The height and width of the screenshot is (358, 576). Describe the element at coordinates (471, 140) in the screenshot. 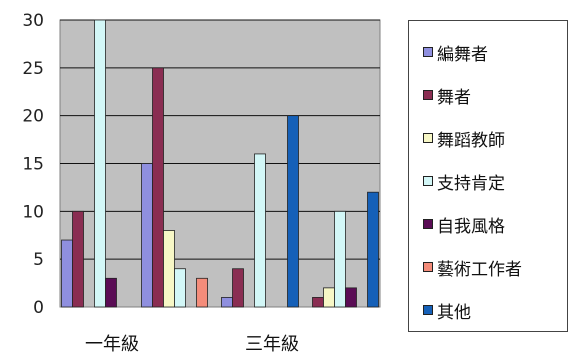

I see `legend-label: 舞蹈教師` at that location.